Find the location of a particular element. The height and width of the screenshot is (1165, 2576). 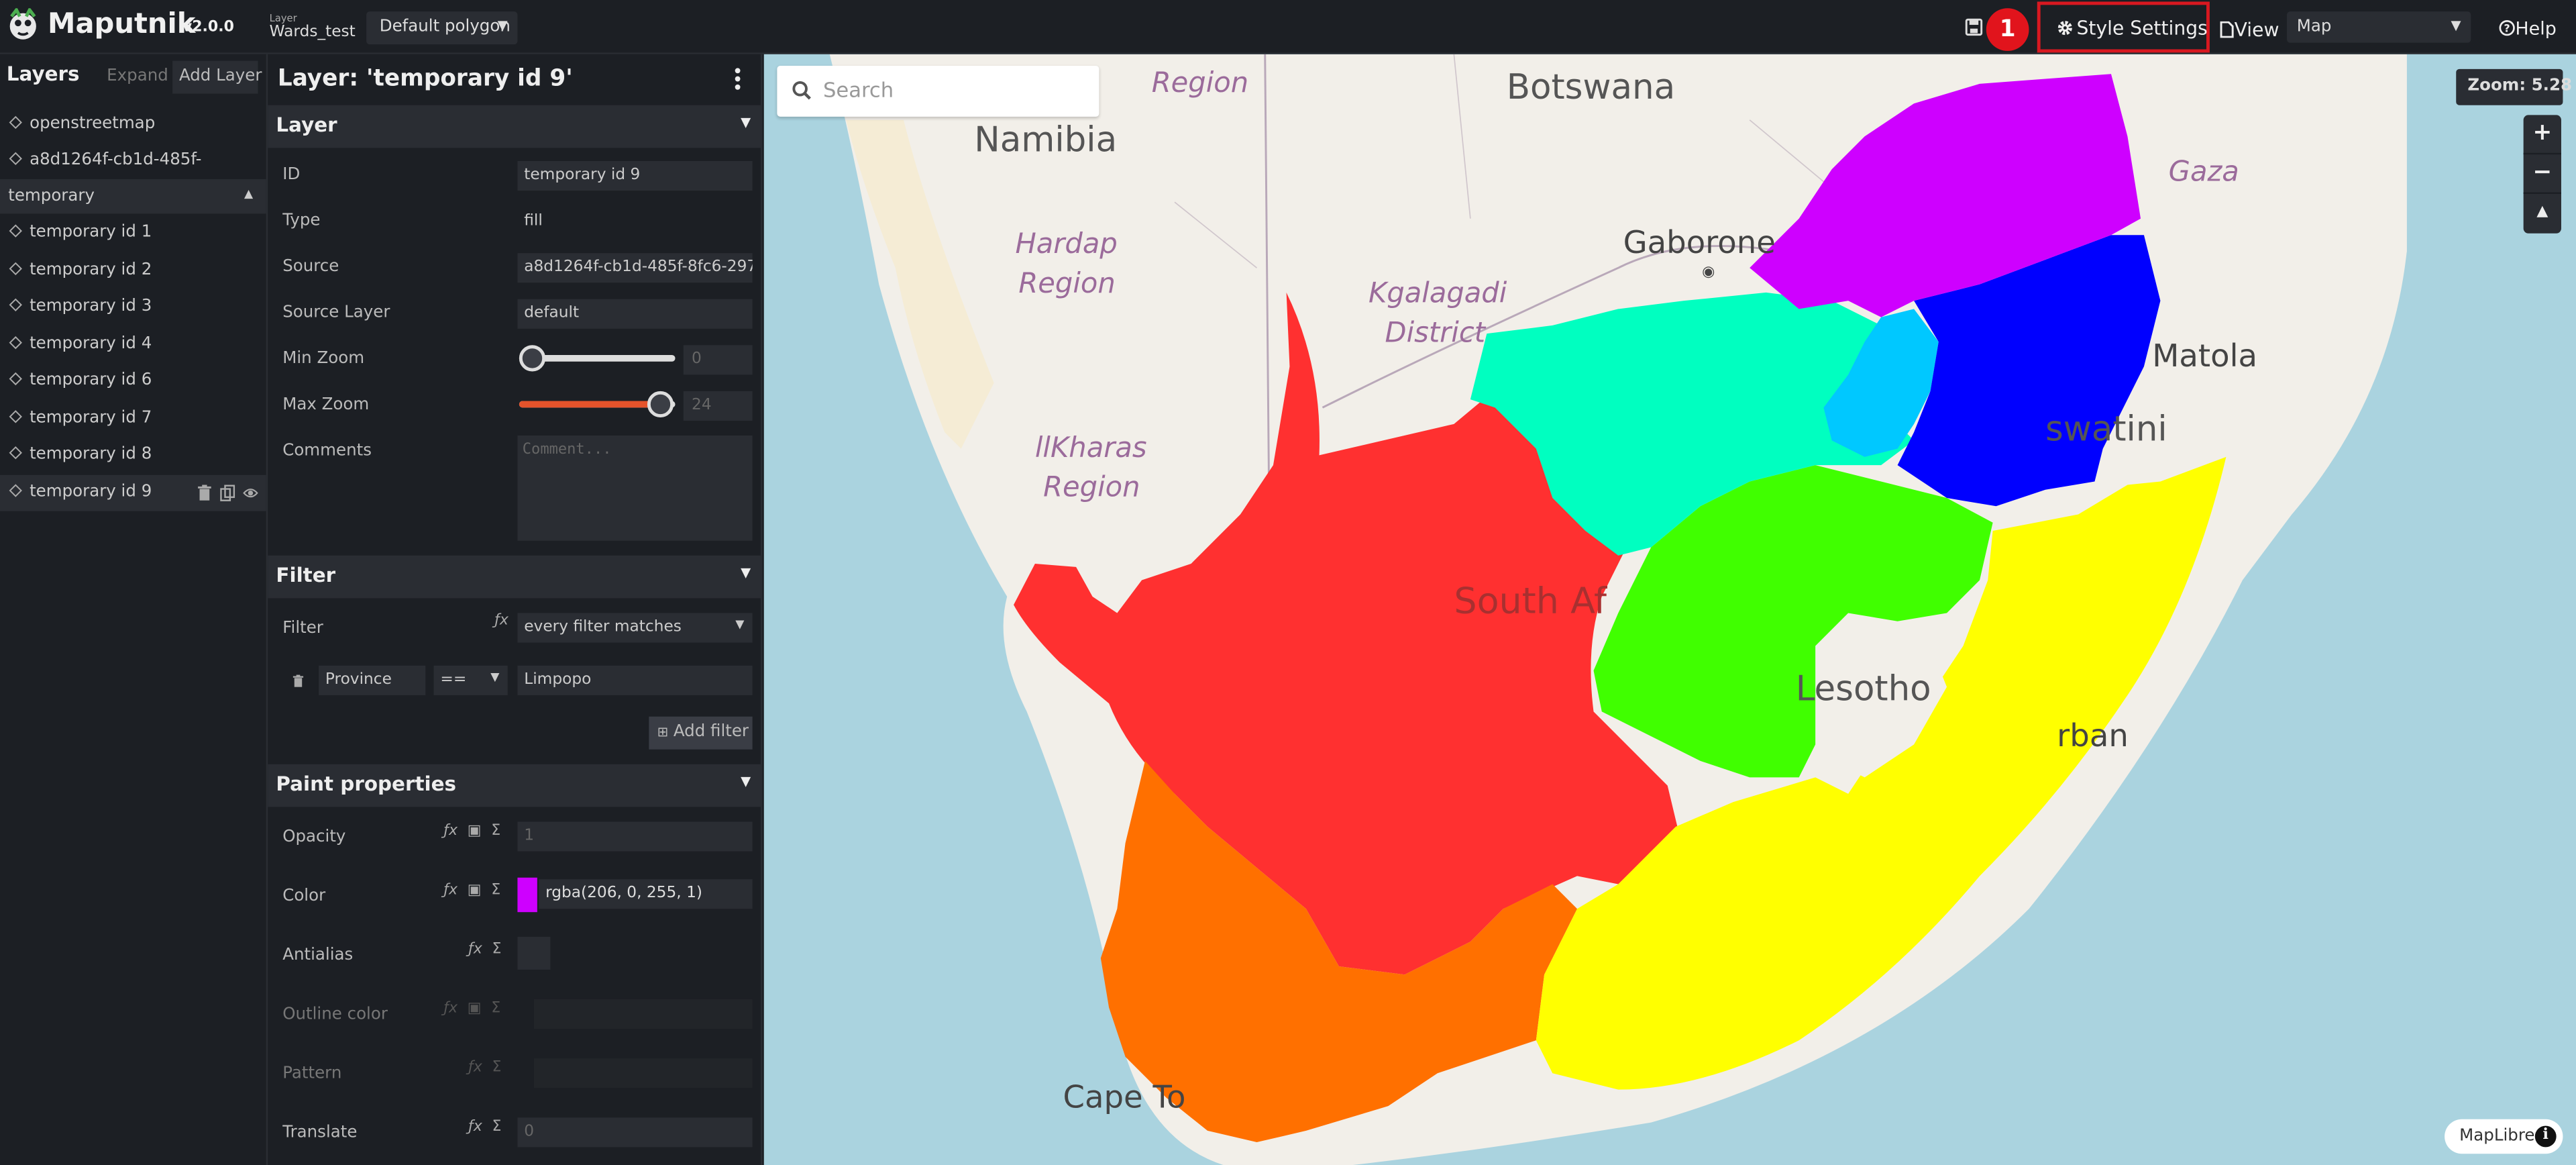

layer-item-temporary-3: temporary id 3 is located at coordinates (133, 307).